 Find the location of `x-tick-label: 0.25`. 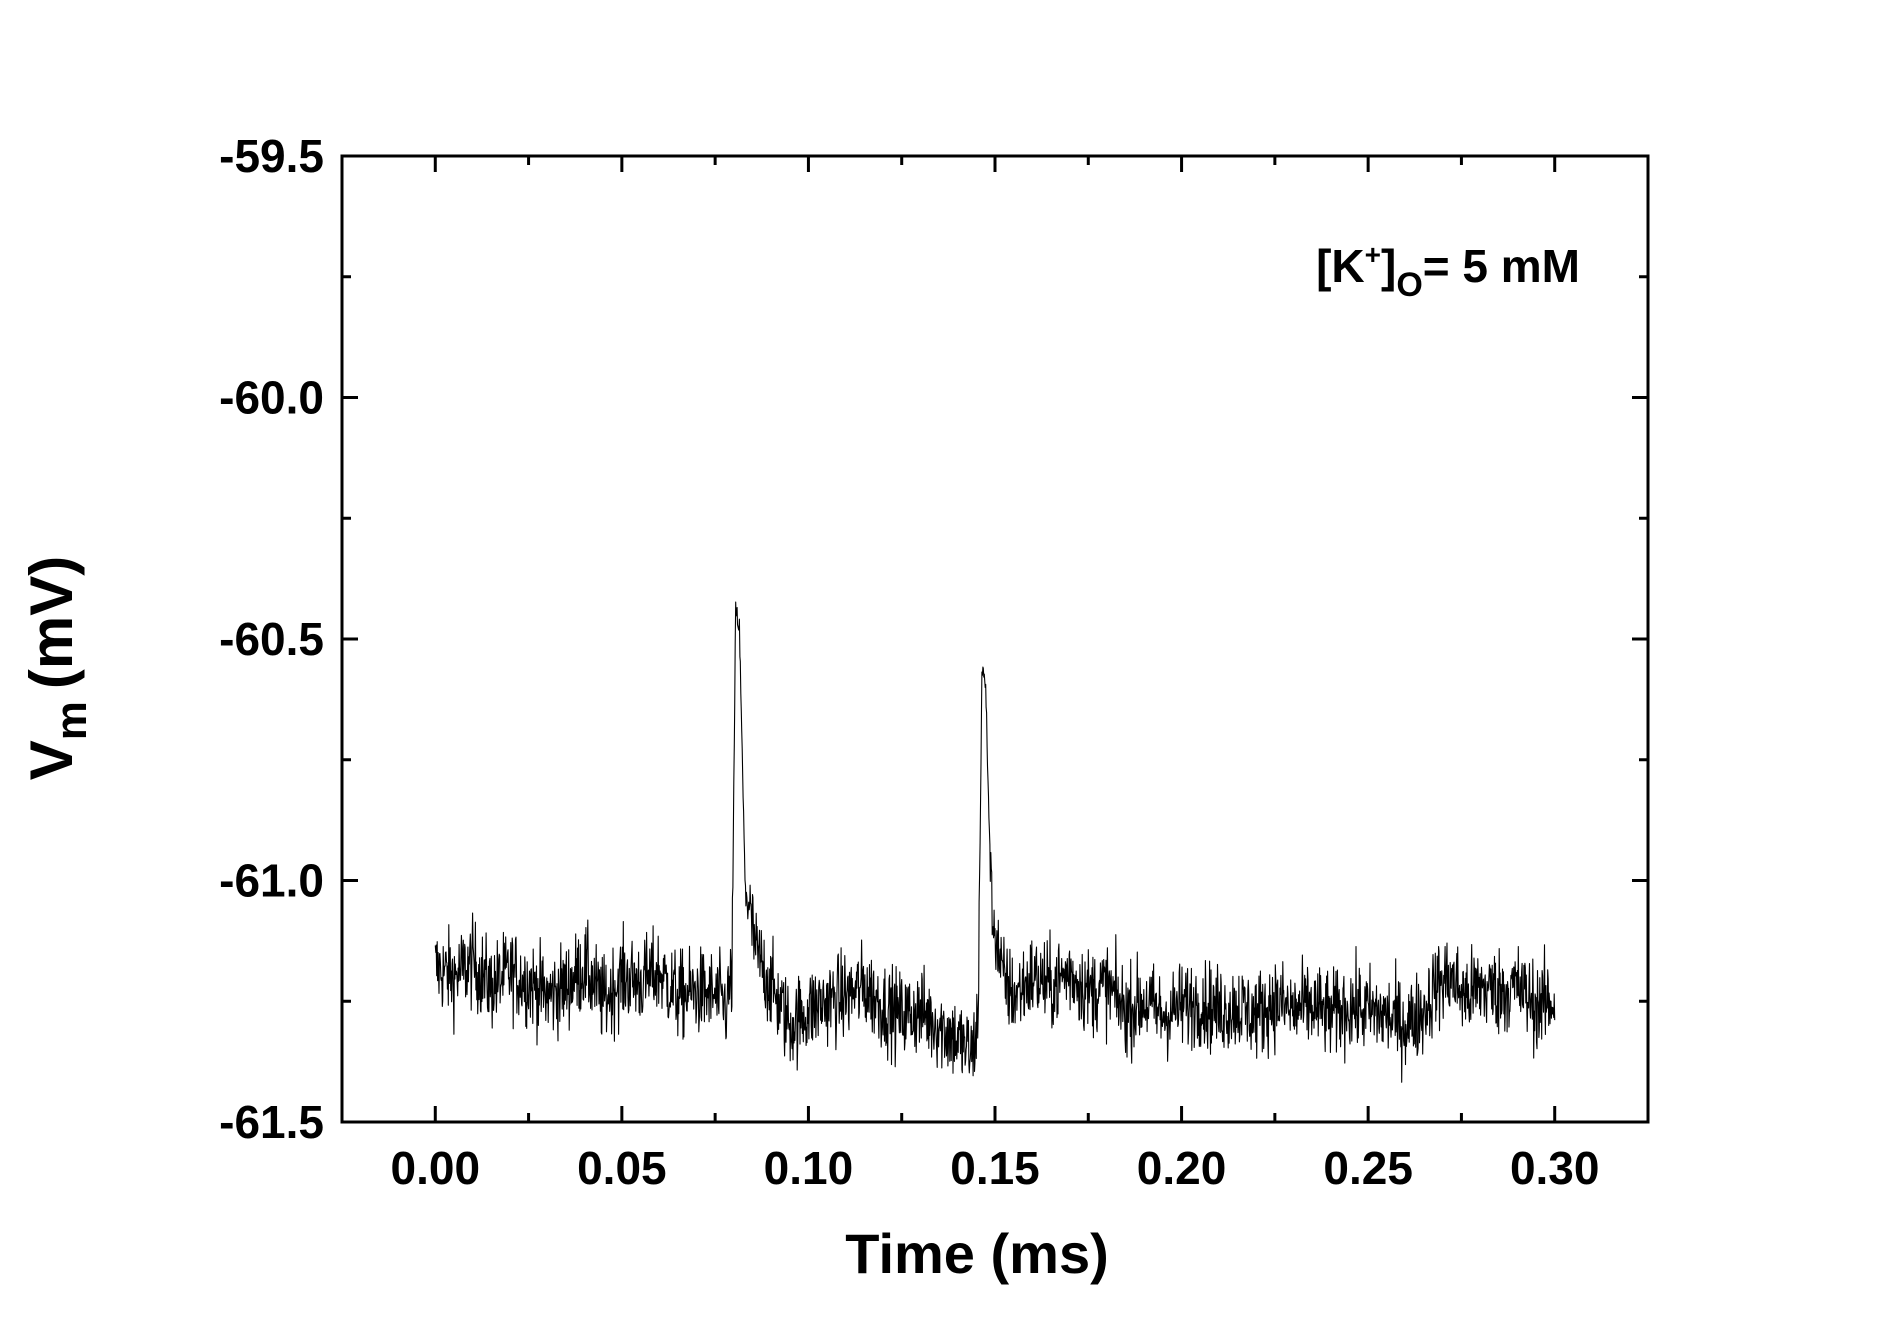

x-tick-label: 0.25 is located at coordinates (1368, 1168).